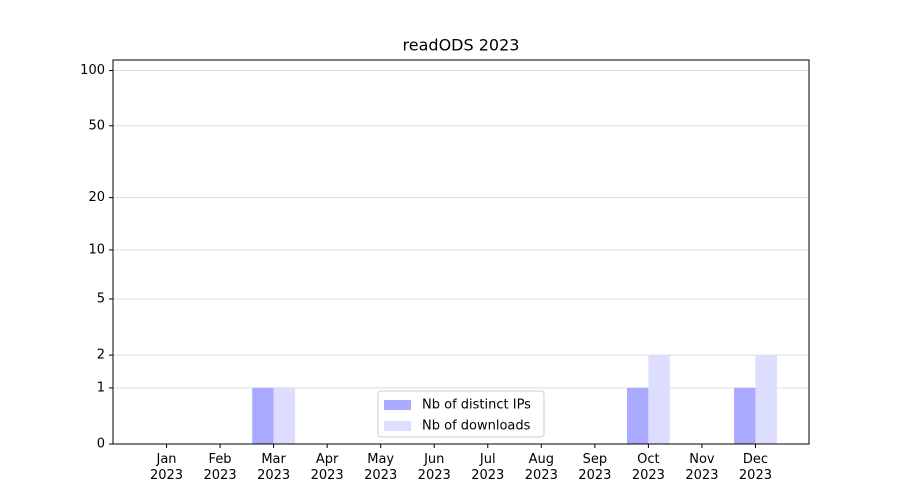 The height and width of the screenshot is (500, 900). I want to click on y-tick-label: 1, so click(101, 387).